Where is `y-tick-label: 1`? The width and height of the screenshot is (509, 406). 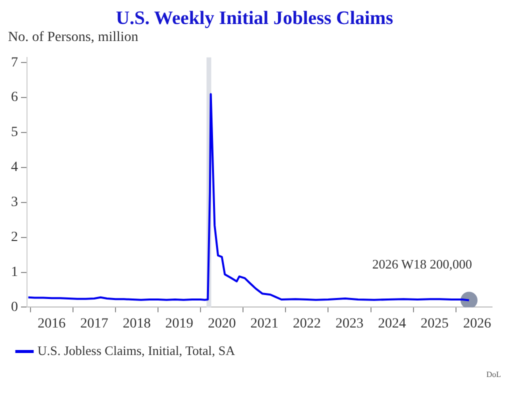 y-tick-label: 1 is located at coordinates (14, 272).